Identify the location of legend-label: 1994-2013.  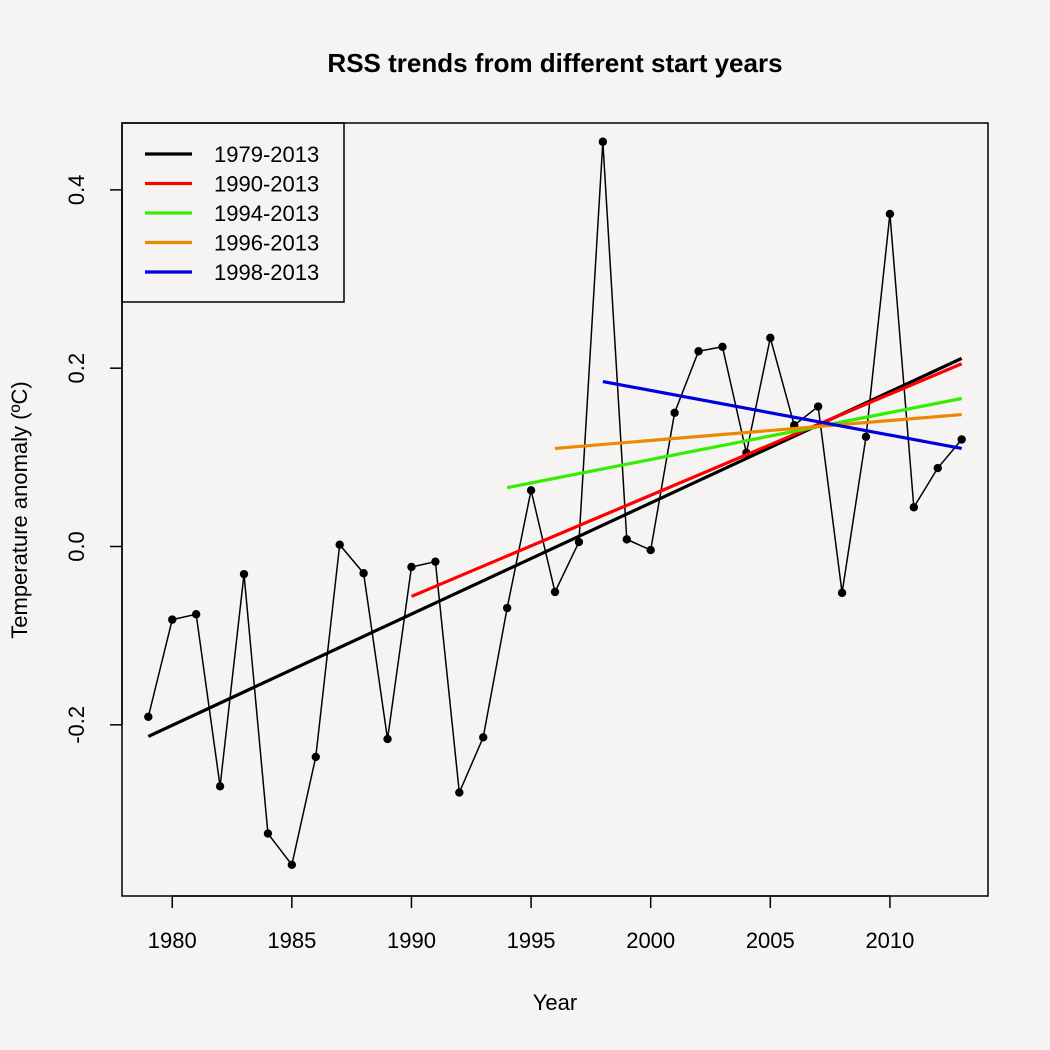
(266, 213).